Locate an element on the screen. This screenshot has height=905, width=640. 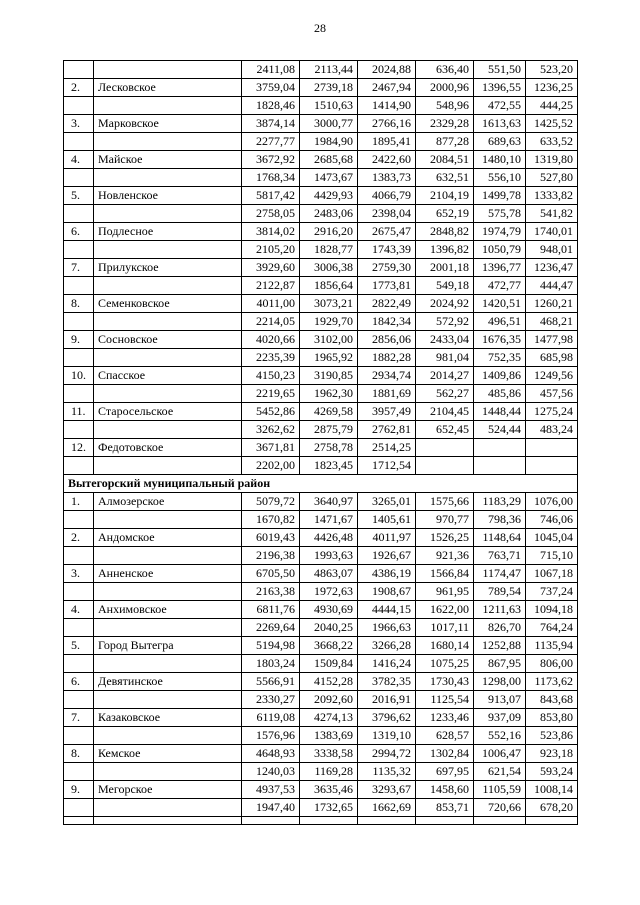
value-cell: 1396,82 is located at coordinates (444, 249).